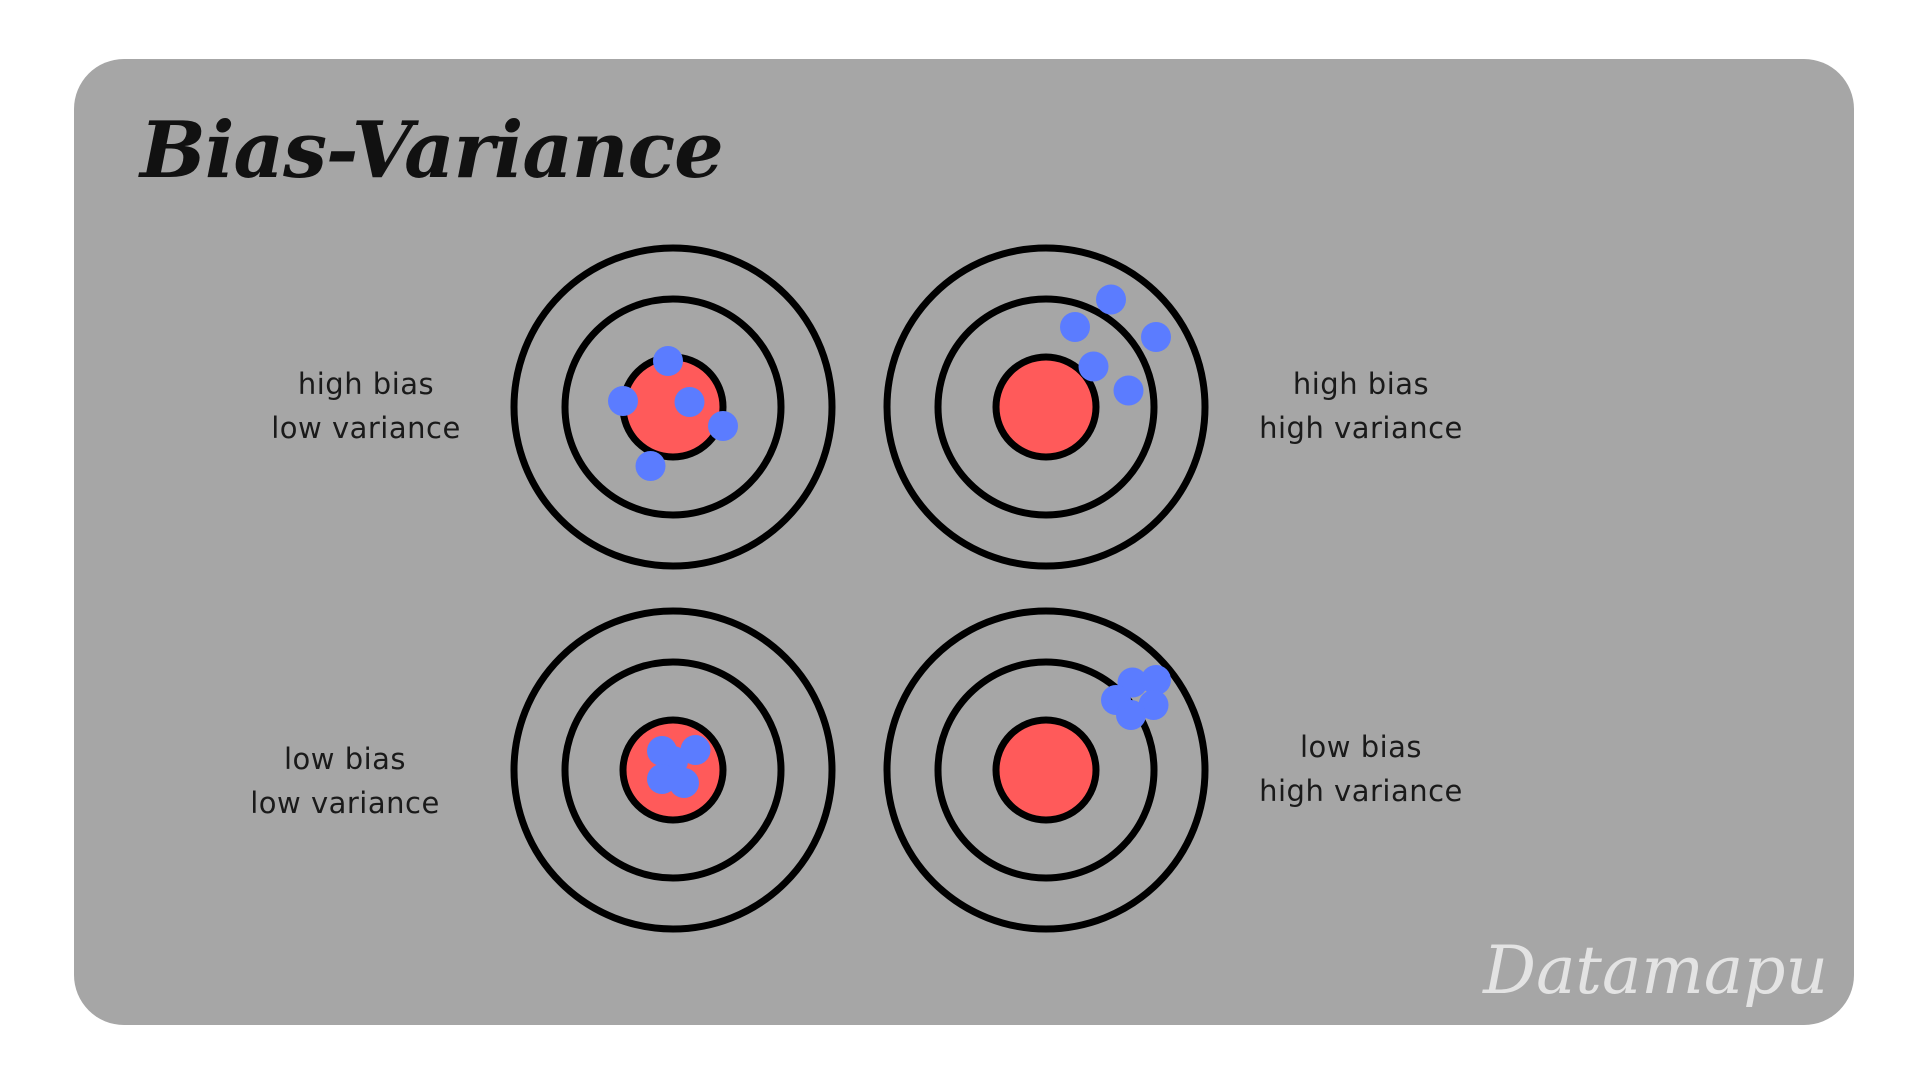 This screenshot has height=1080, width=1920. I want to click on target-bottom-right, so click(1046, 770).